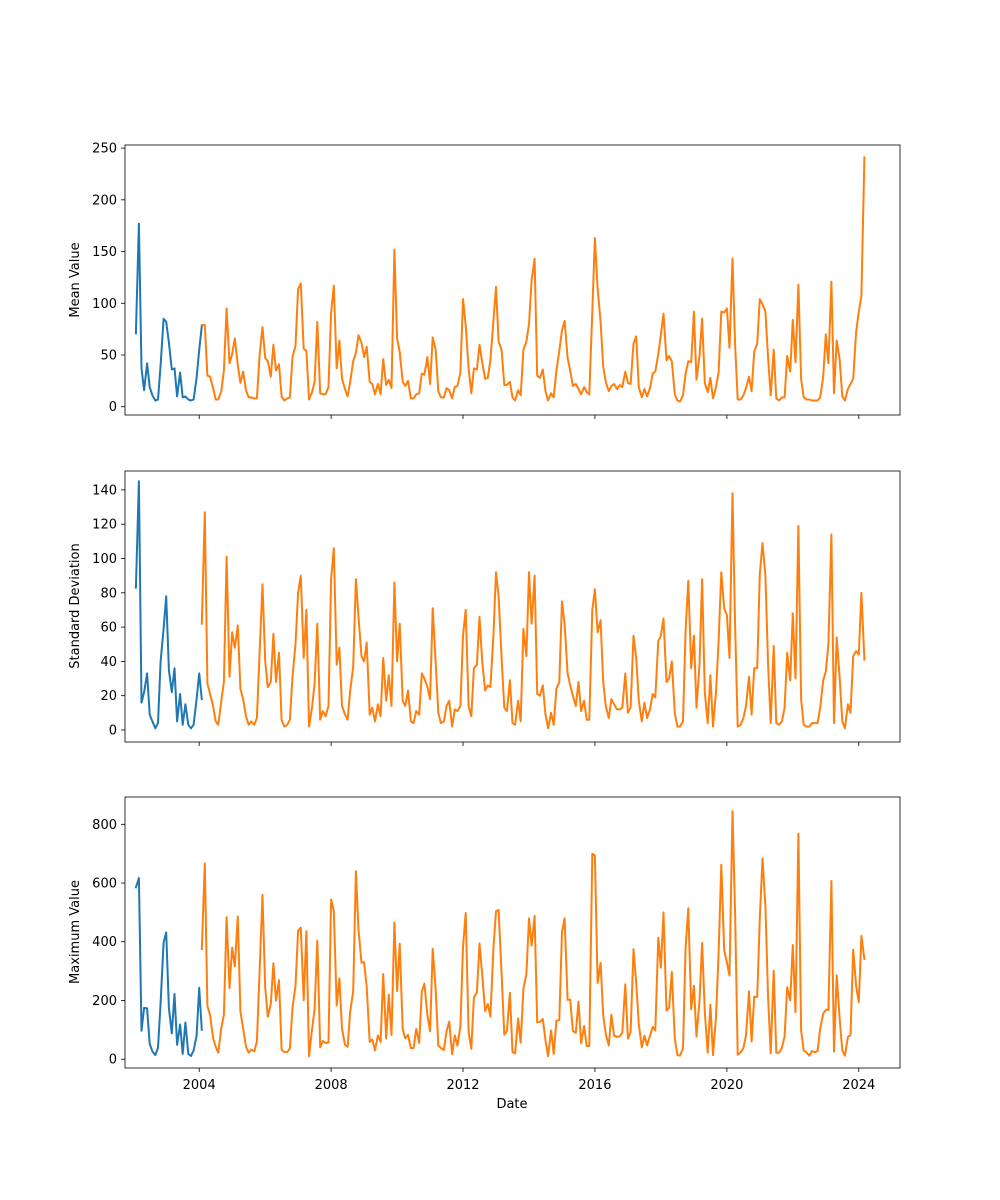 This screenshot has width=1000, height=1200. Describe the element at coordinates (104, 304) in the screenshot. I see `mean-value-y-tick-label: 100` at that location.